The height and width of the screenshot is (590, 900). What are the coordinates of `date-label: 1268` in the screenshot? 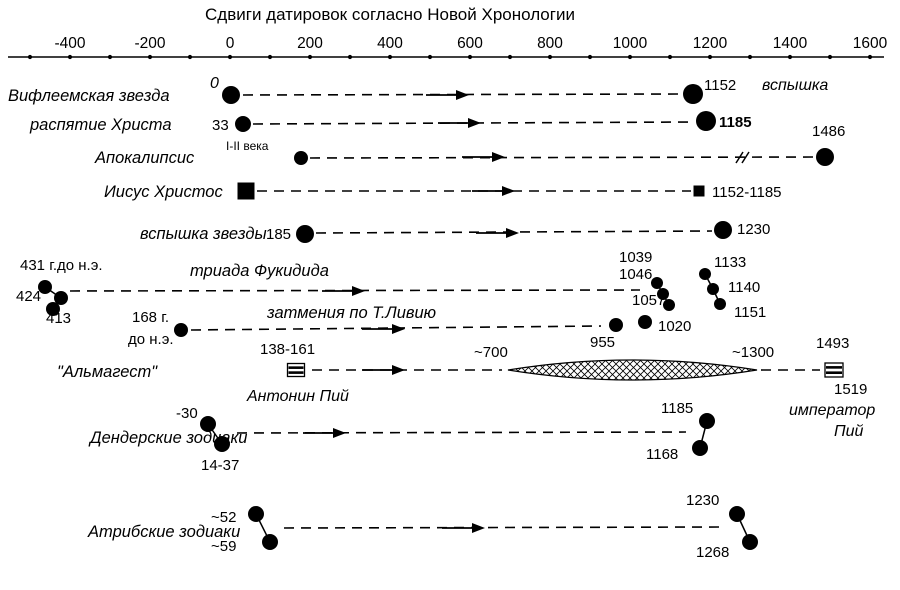 It's located at (712, 552).